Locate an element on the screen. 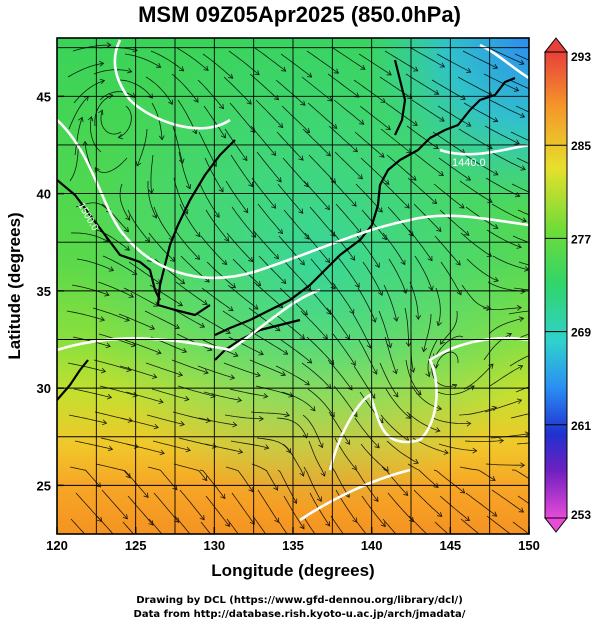 The width and height of the screenshot is (599, 625). x-tick-label: 145 is located at coordinates (450, 545).